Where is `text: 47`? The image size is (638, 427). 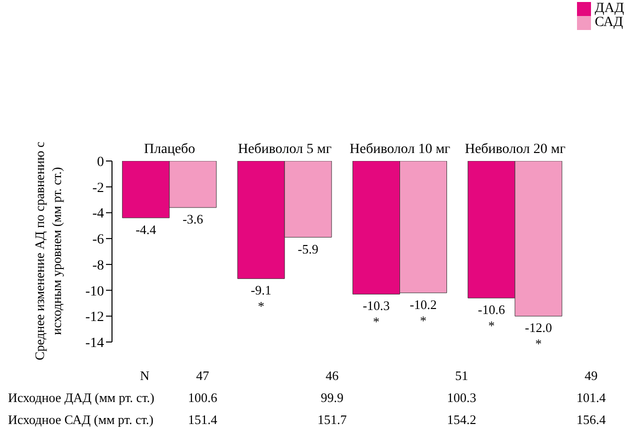
text: 47 is located at coordinates (202, 376).